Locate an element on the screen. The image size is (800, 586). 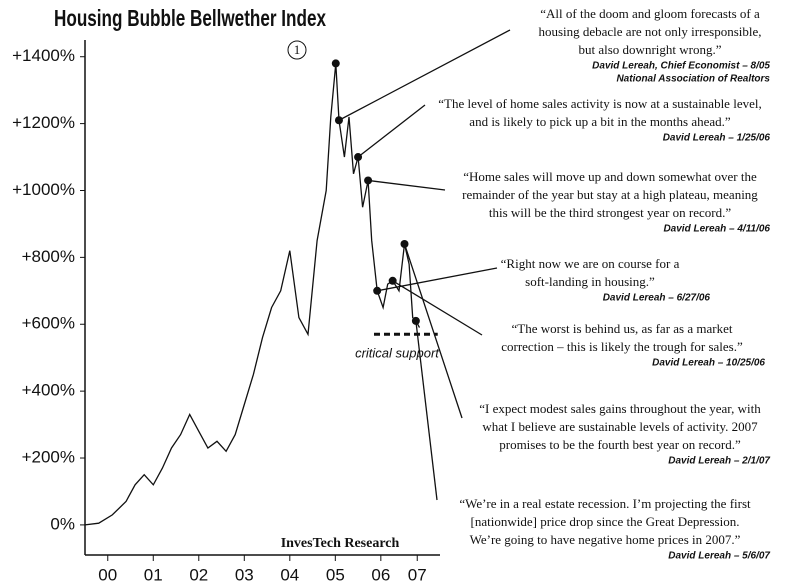
x-tick-label: 06 is located at coordinates (380, 574).